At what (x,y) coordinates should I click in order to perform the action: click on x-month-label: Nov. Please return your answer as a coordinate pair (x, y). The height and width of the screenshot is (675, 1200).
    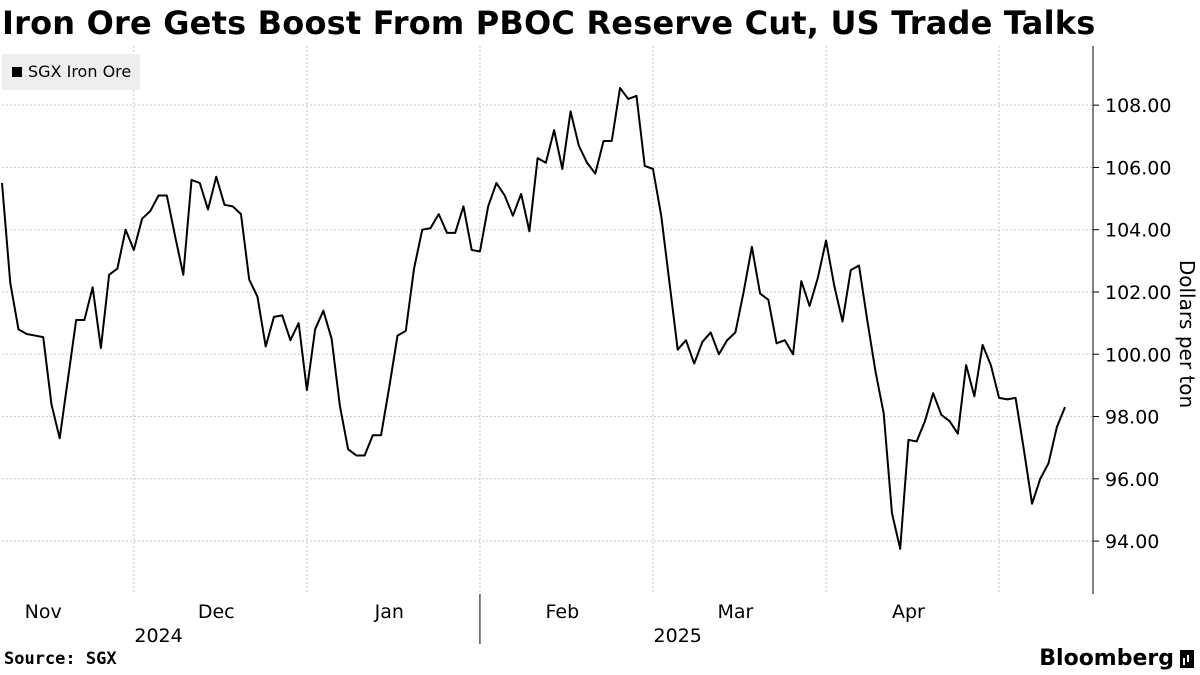
    Looking at the image, I should click on (43, 612).